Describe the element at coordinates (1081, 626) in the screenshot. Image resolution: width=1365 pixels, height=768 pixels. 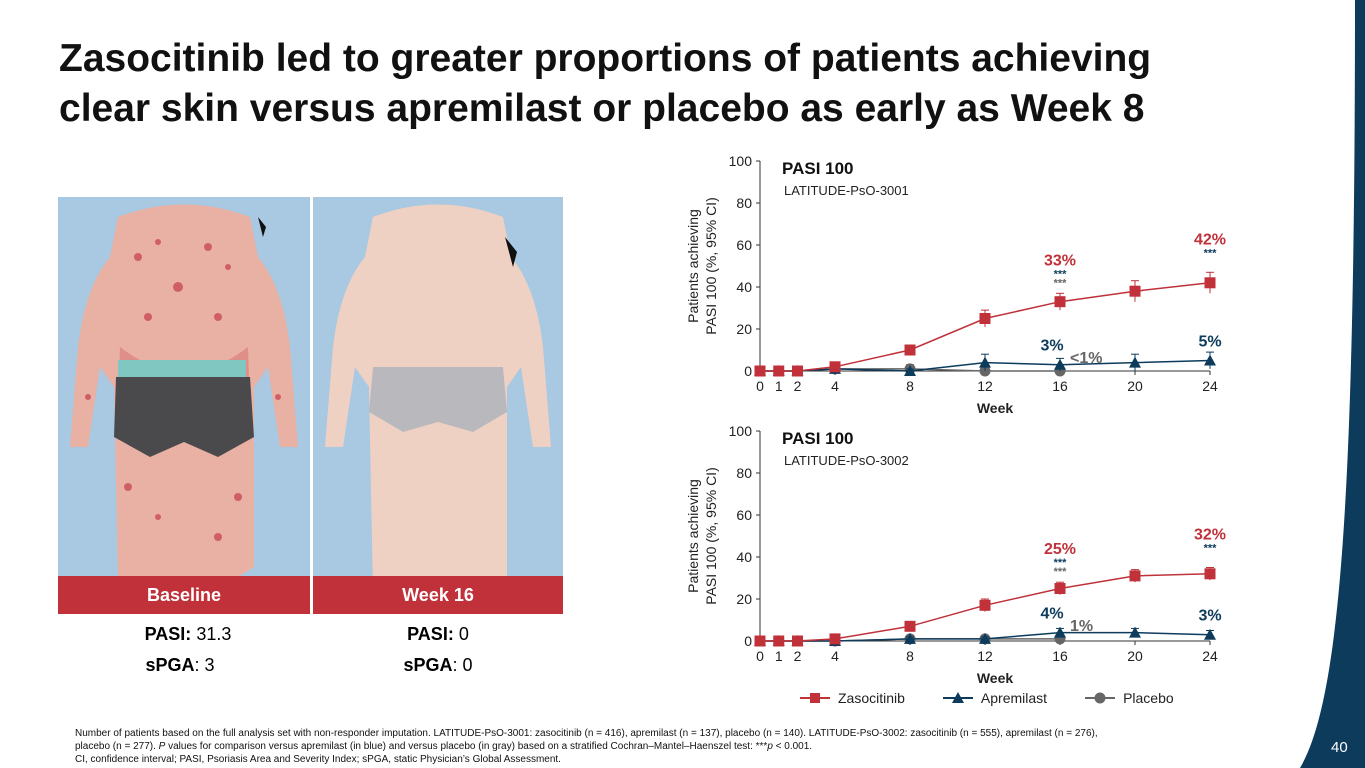
I see `data-label: 1%` at that location.